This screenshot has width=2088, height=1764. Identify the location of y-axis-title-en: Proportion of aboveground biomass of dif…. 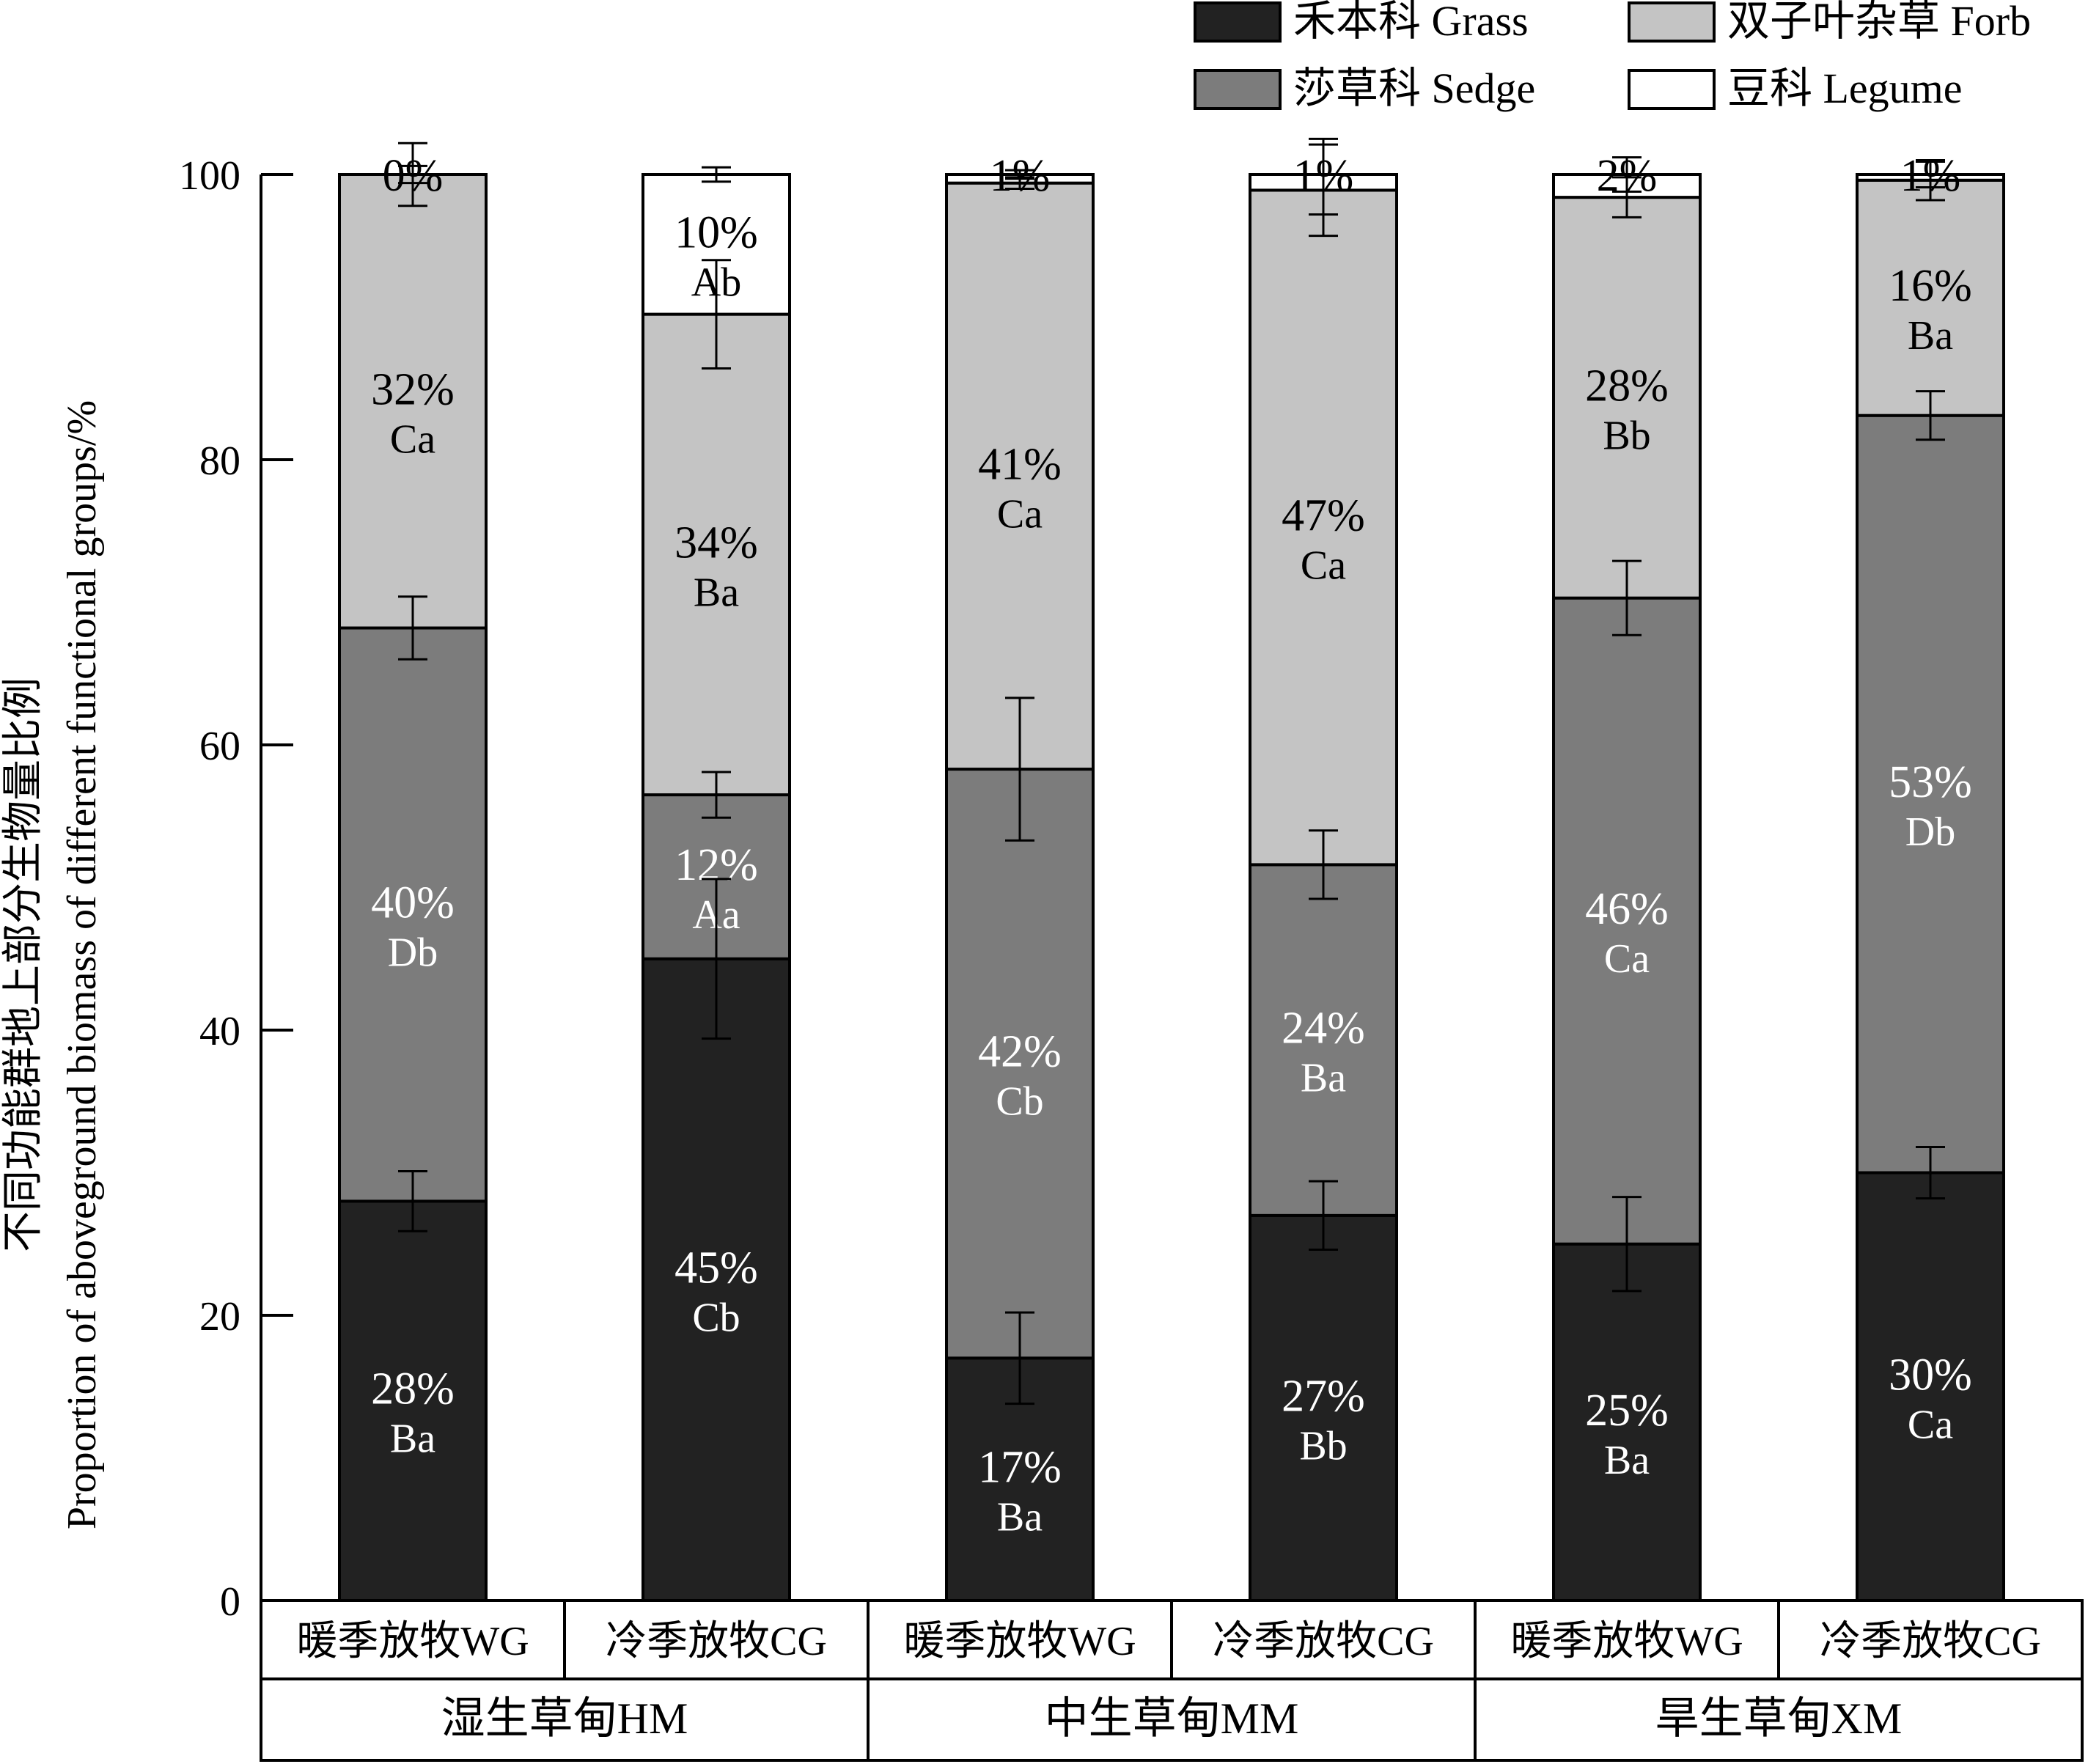
(82, 964).